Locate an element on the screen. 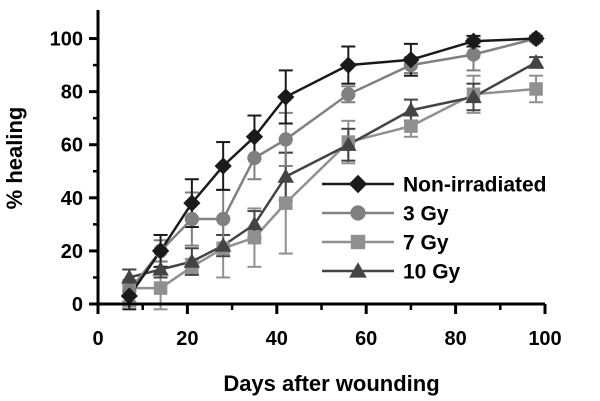  y-tick-label: 20 is located at coordinates (72, 252).